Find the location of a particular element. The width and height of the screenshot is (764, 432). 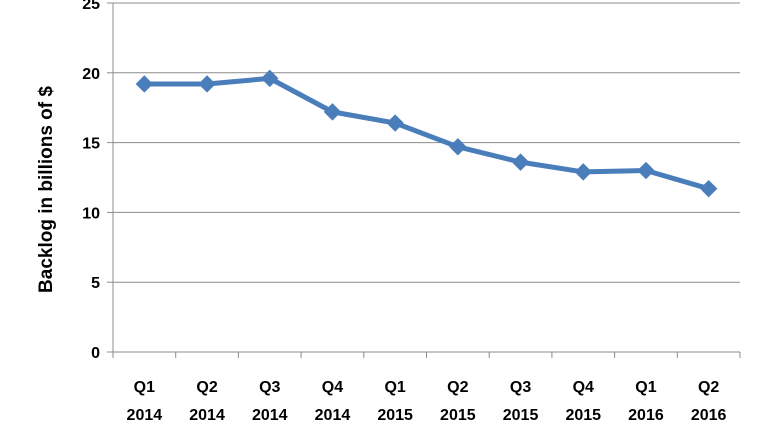

y-tick-label: 10 is located at coordinates (91, 213).